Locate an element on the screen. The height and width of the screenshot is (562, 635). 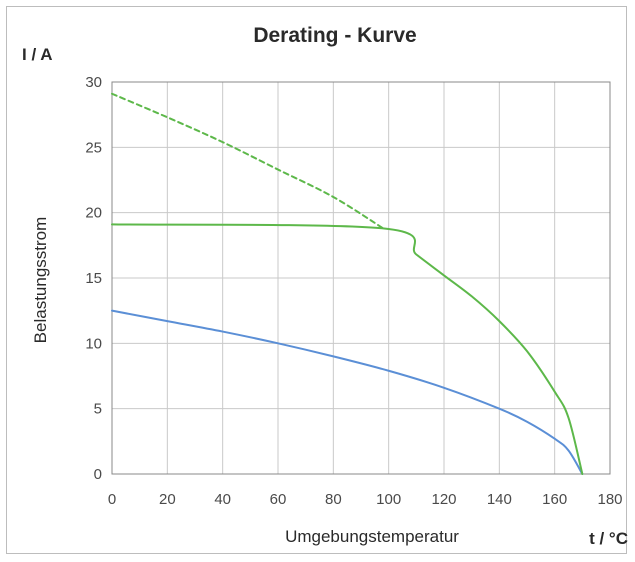
y-tick-label: 10 is located at coordinates (93, 343).